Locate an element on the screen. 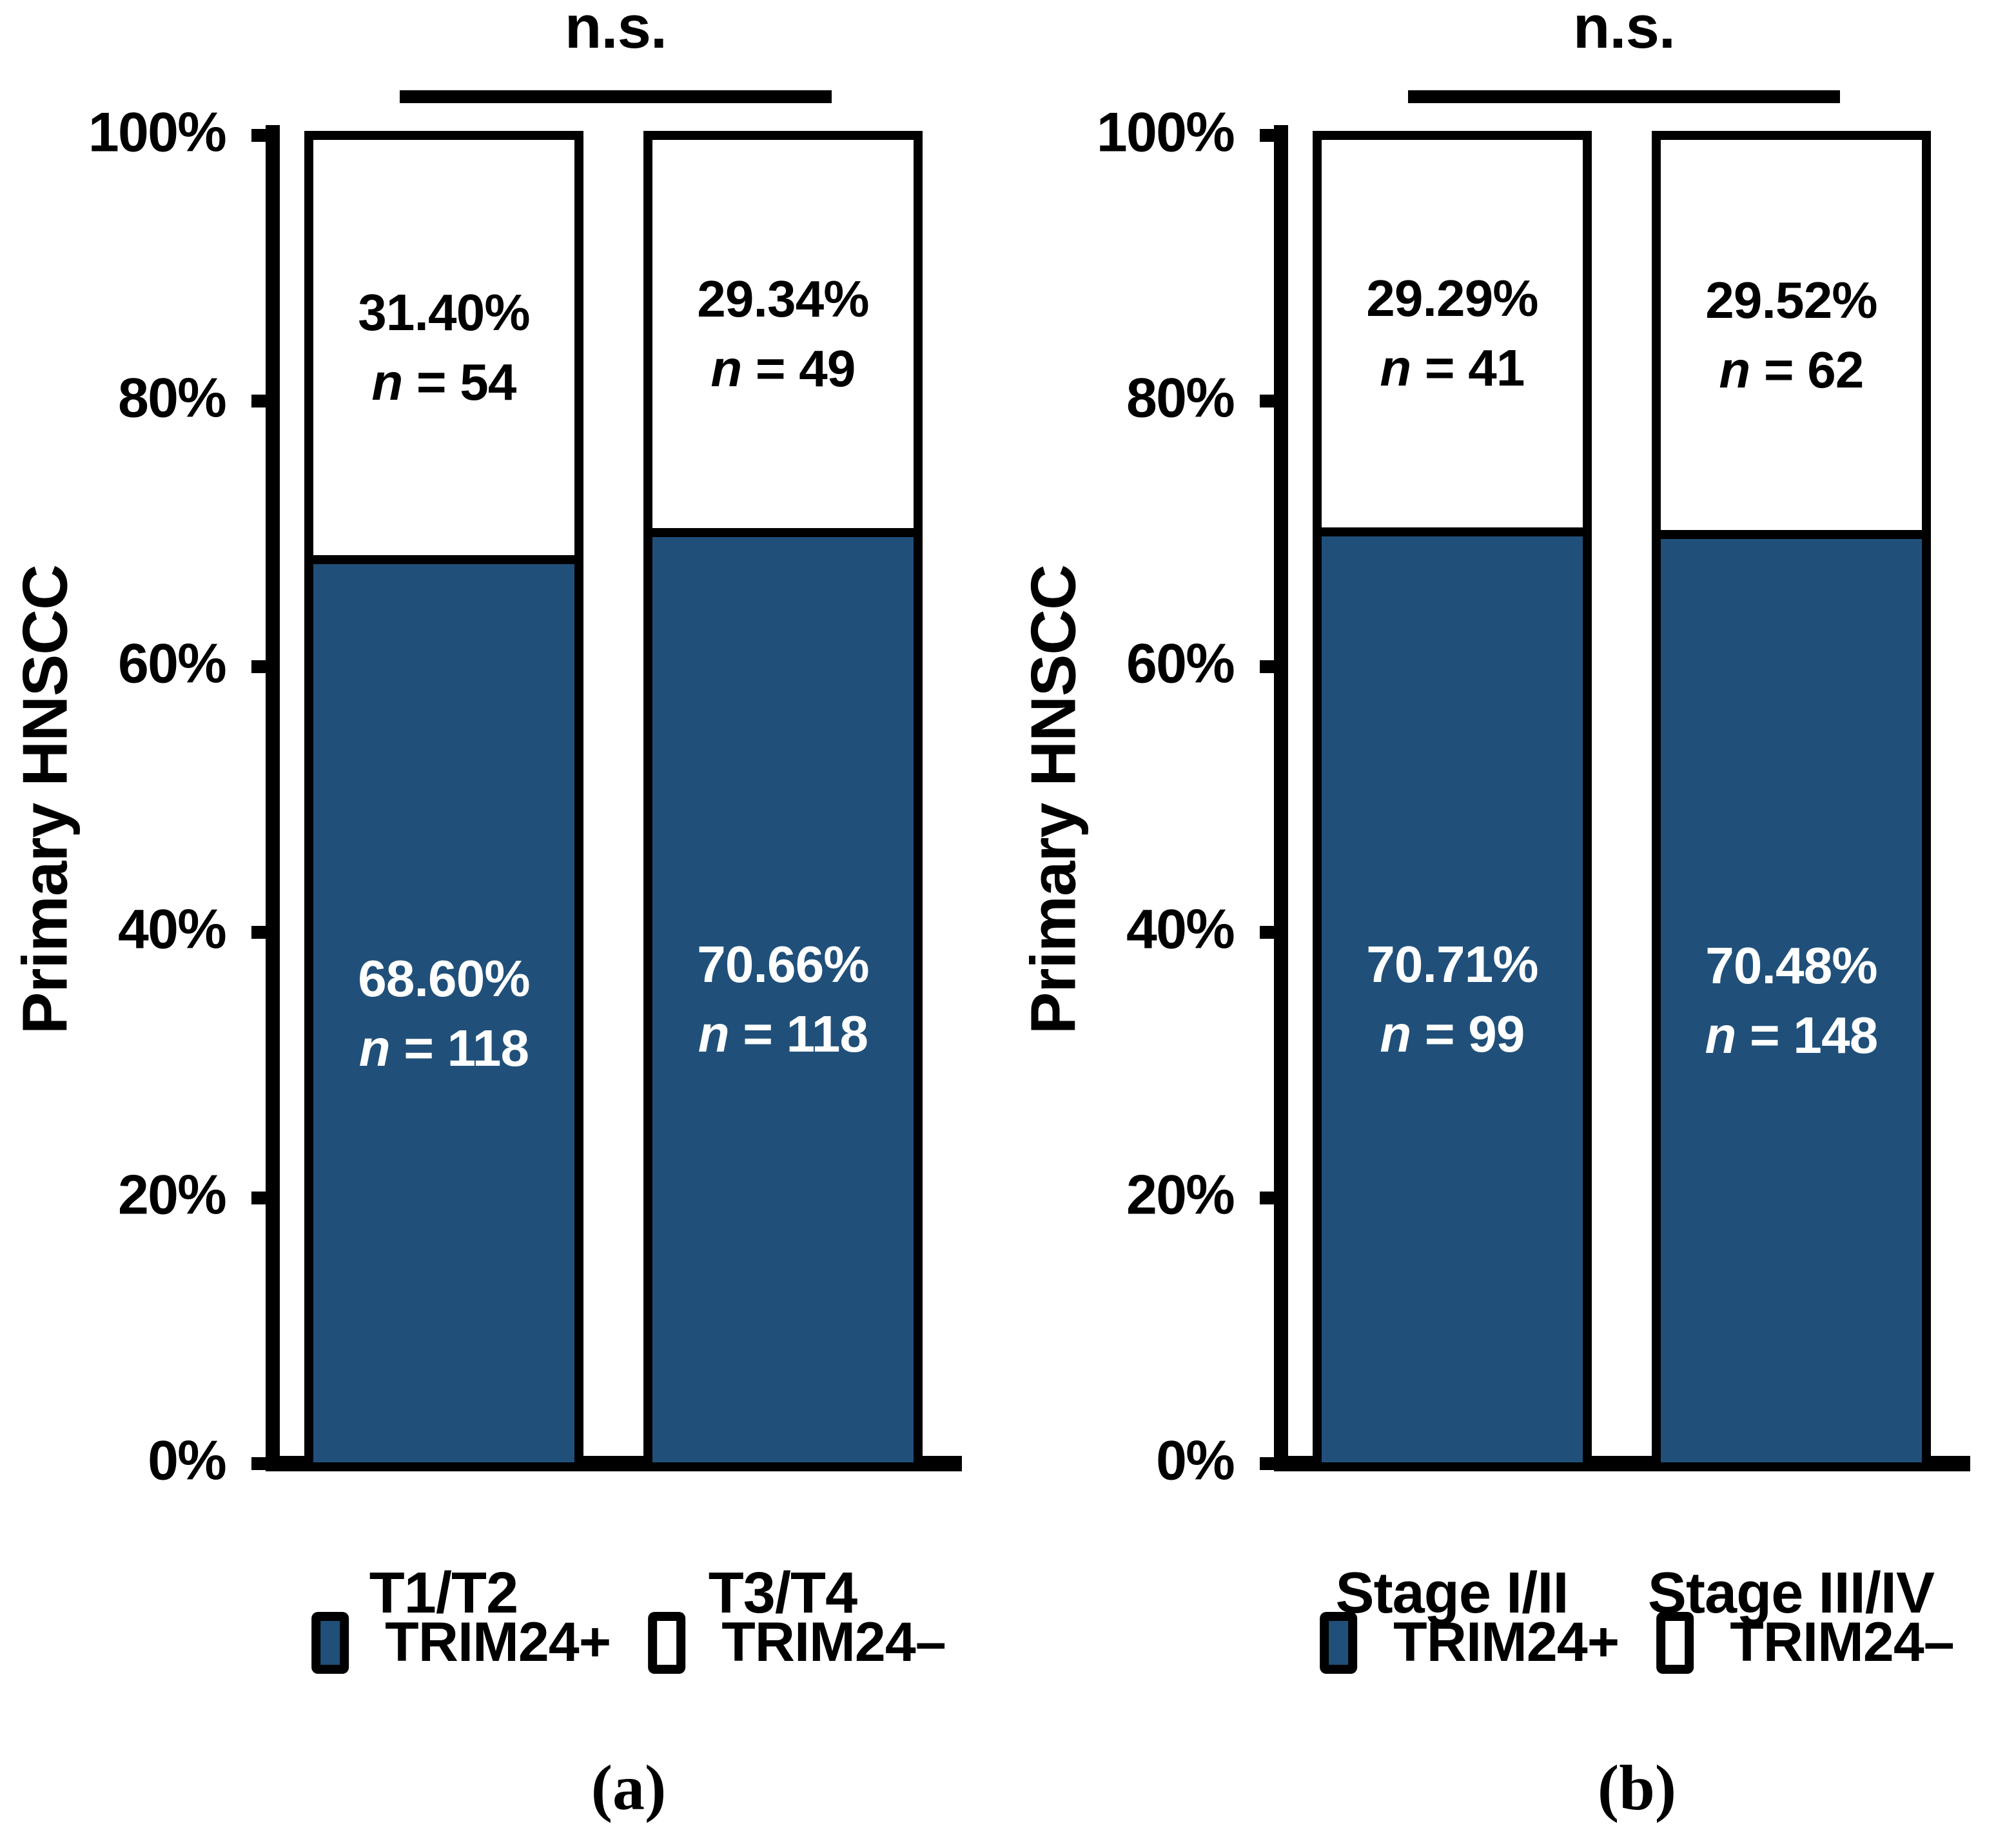  x-category-label: Stage I/II is located at coordinates (1452, 1593).